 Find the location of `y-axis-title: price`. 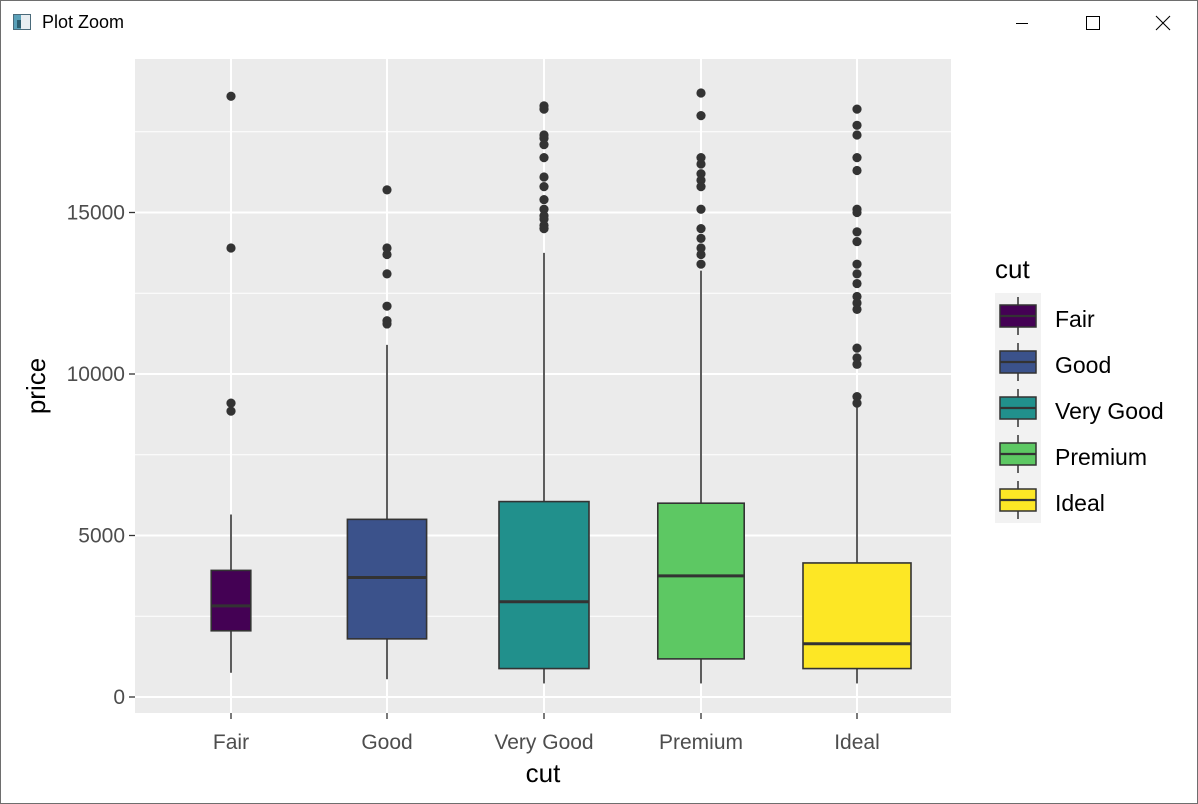

y-axis-title: price is located at coordinates (36, 386).